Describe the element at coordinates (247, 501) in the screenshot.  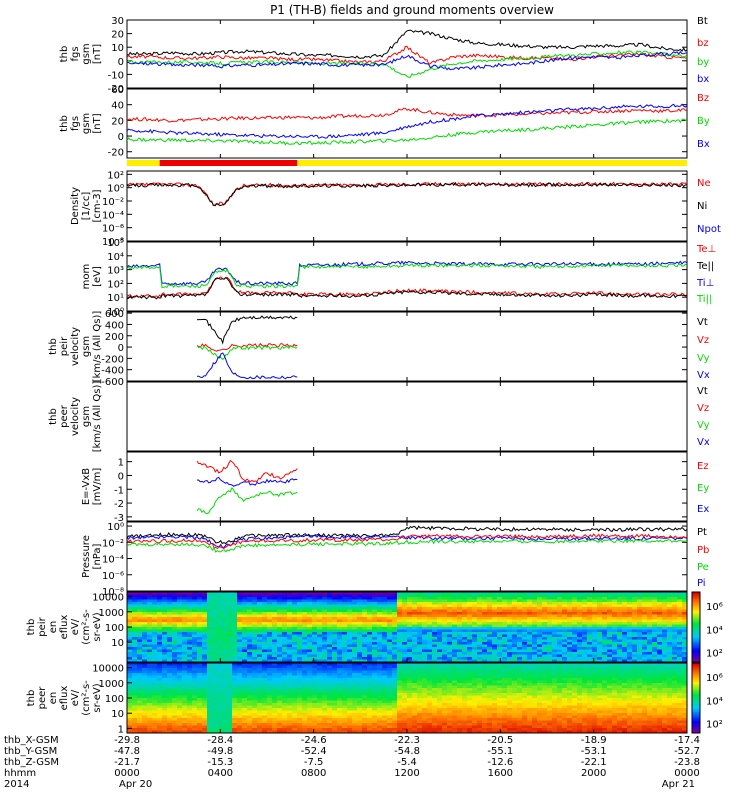
I see `series-line-green` at that location.